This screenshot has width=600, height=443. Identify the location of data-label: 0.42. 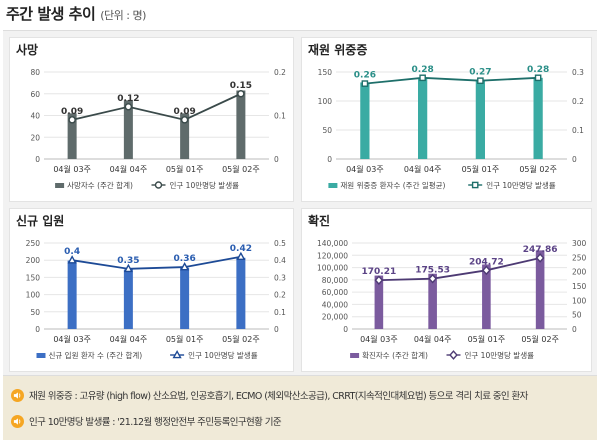
(241, 249).